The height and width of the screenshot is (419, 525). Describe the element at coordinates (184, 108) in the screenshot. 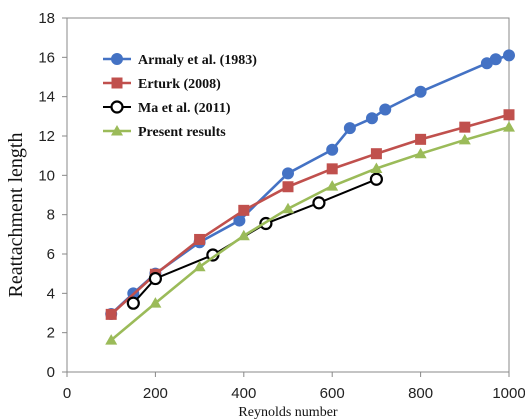

I see `legend-label: Ma et al. (2011)` at that location.